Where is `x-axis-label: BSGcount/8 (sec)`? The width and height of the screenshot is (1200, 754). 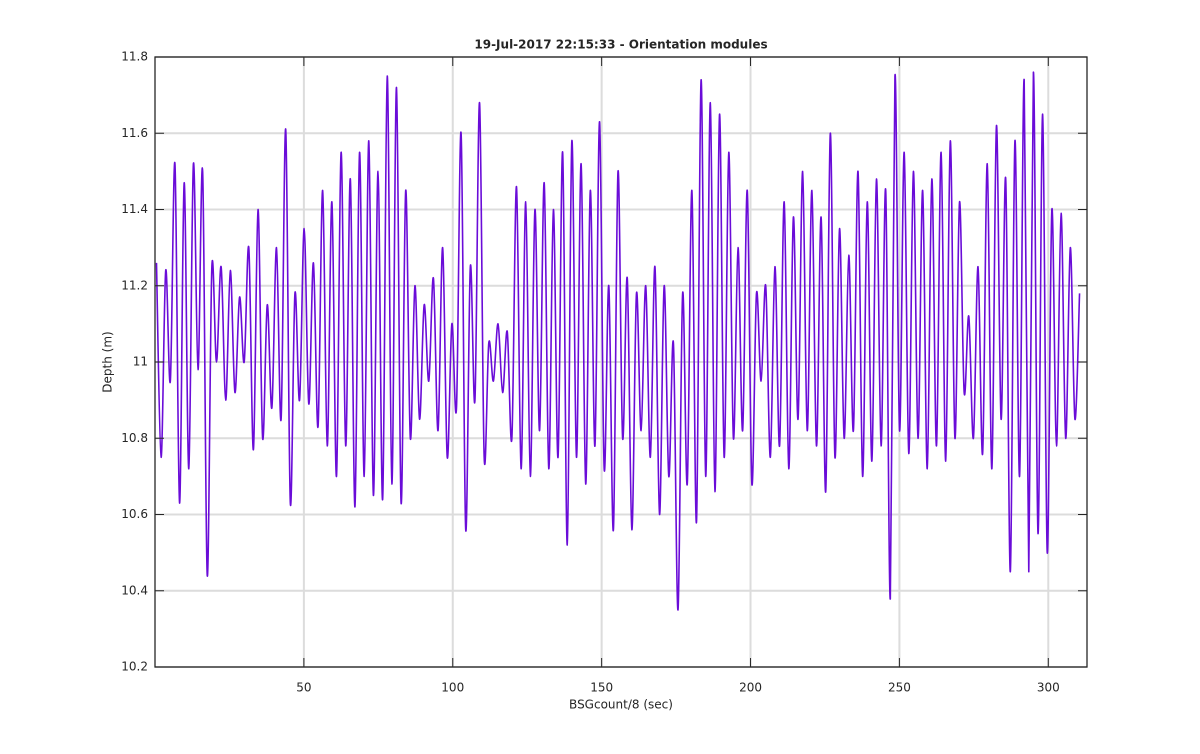 x-axis-label: BSGcount/8 (sec) is located at coordinates (621, 705).